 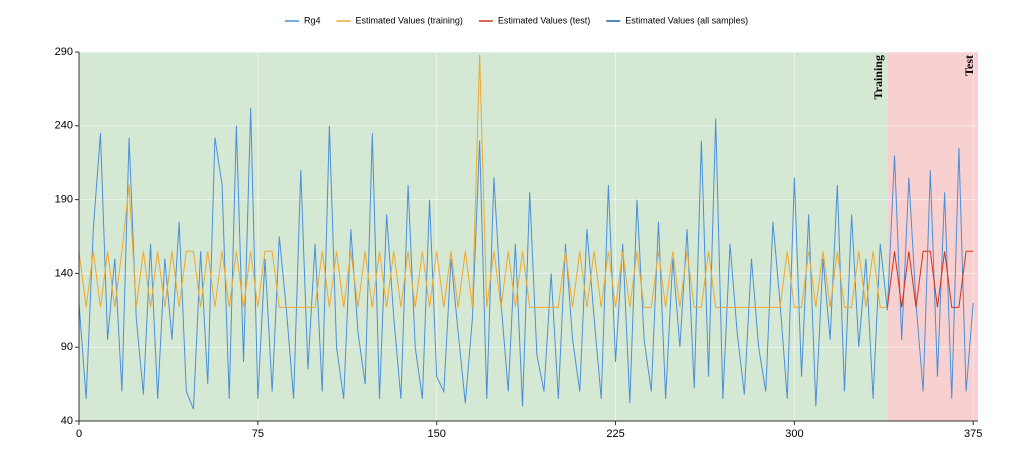 I want to click on y-tick-label: 140, so click(x=64, y=273).